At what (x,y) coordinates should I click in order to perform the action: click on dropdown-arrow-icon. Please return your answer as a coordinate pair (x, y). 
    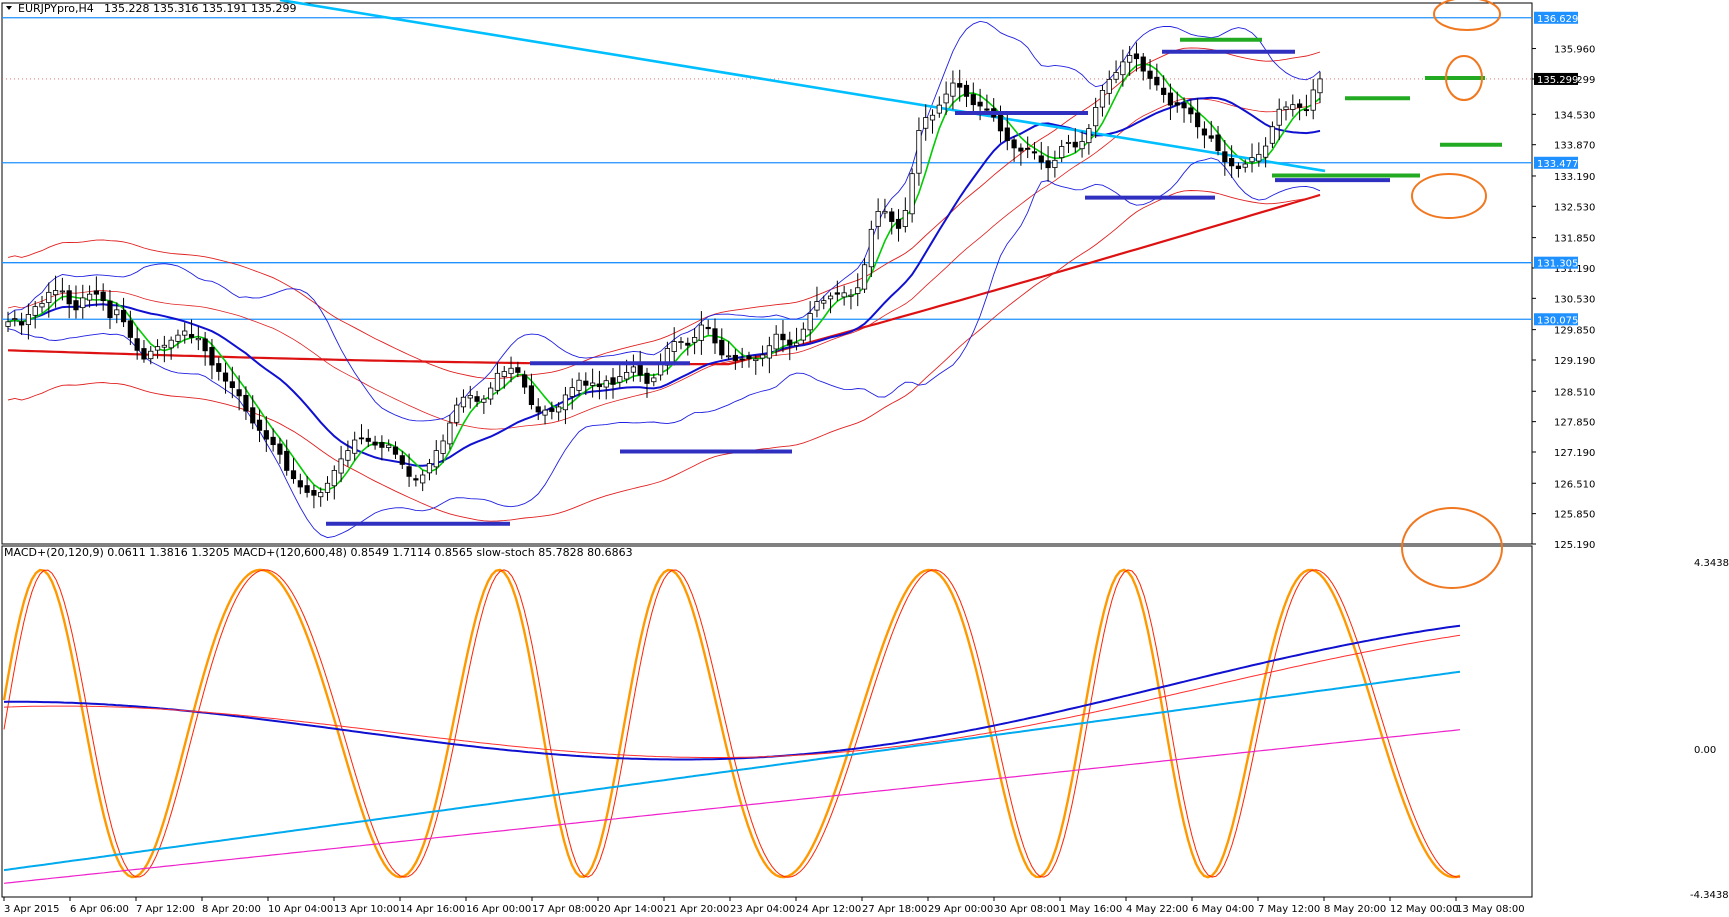
    Looking at the image, I should click on (9, 8).